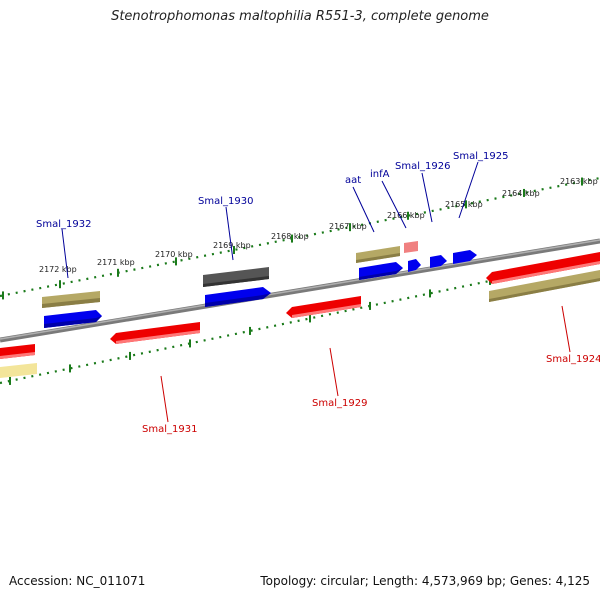  Describe the element at coordinates (174, 254) in the screenshot. I see `kbp-label: 2170 kbp` at that location.